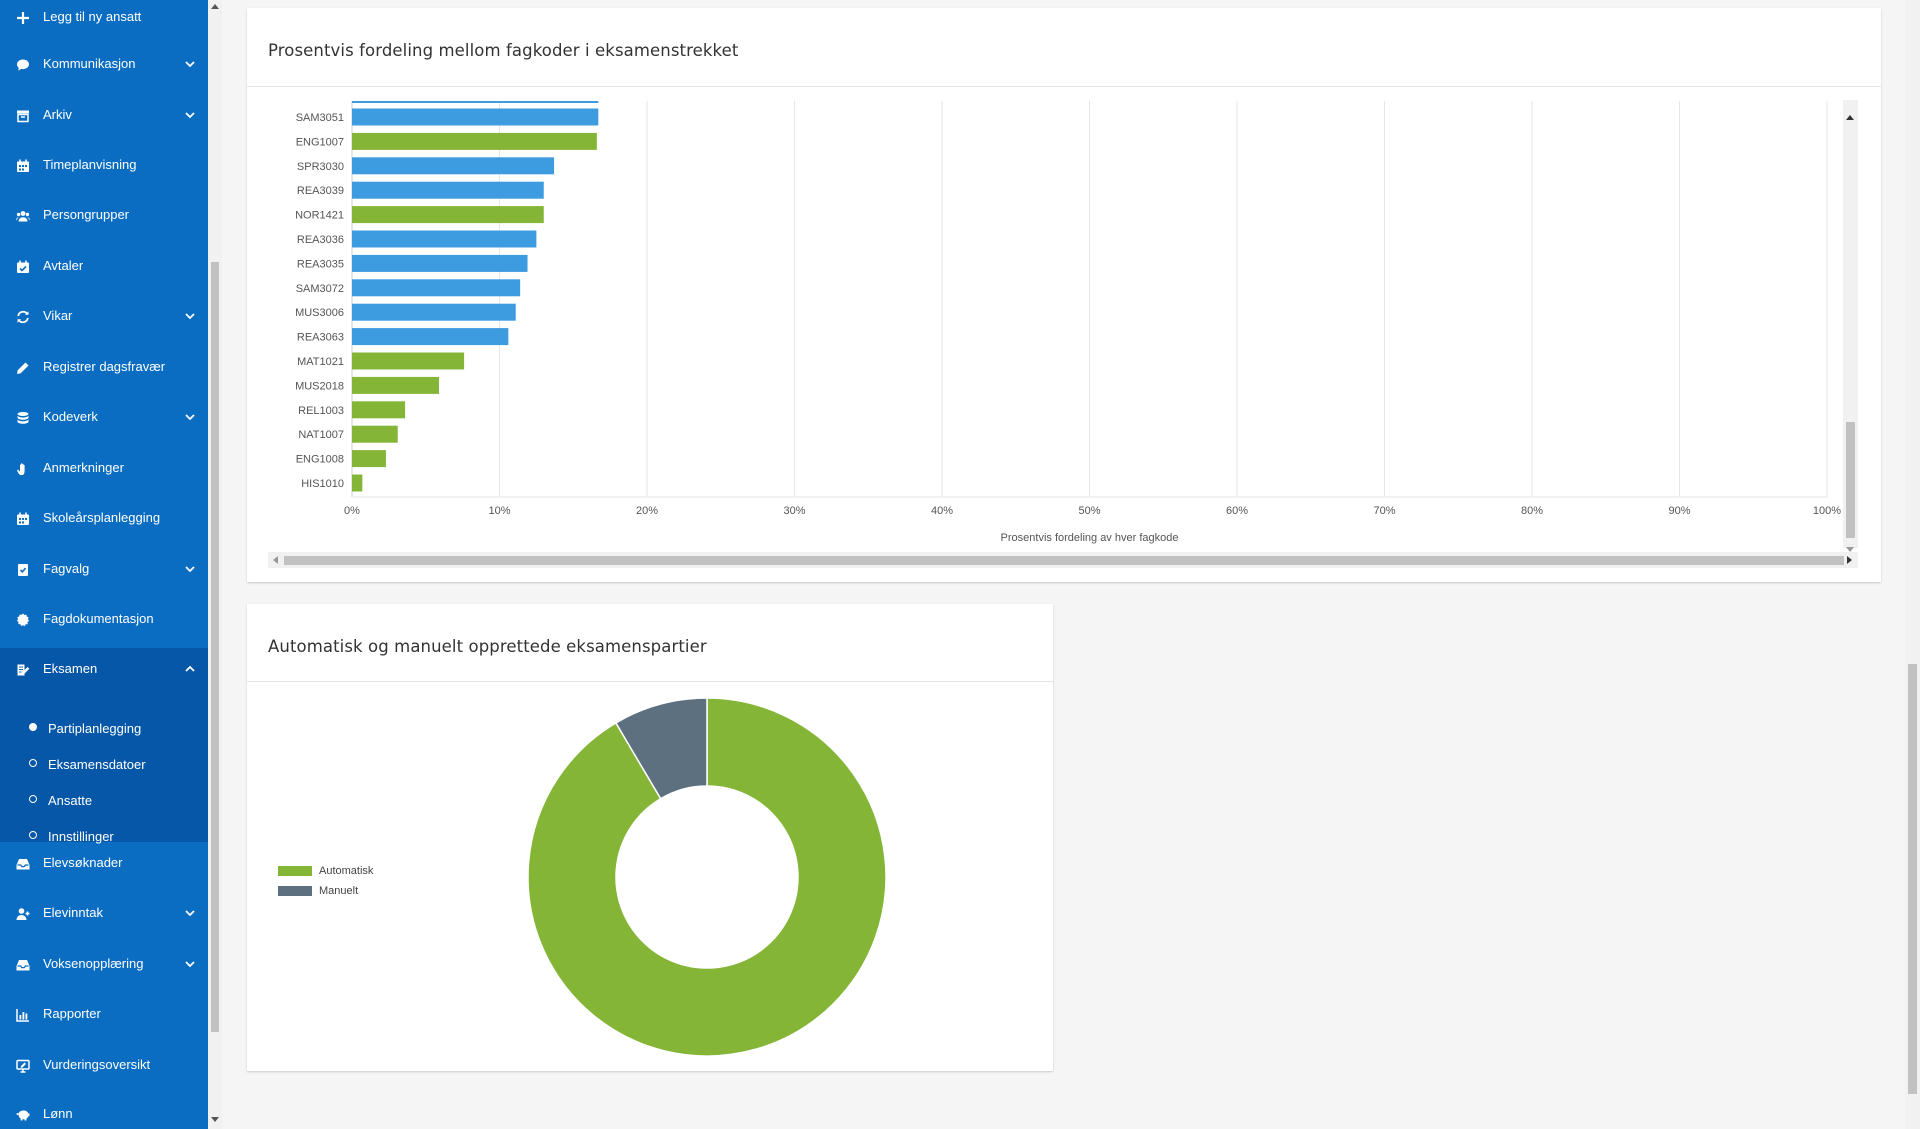 This screenshot has width=1920, height=1129. What do you see at coordinates (448, 190) in the screenshot?
I see `bar-rea3039` at bounding box center [448, 190].